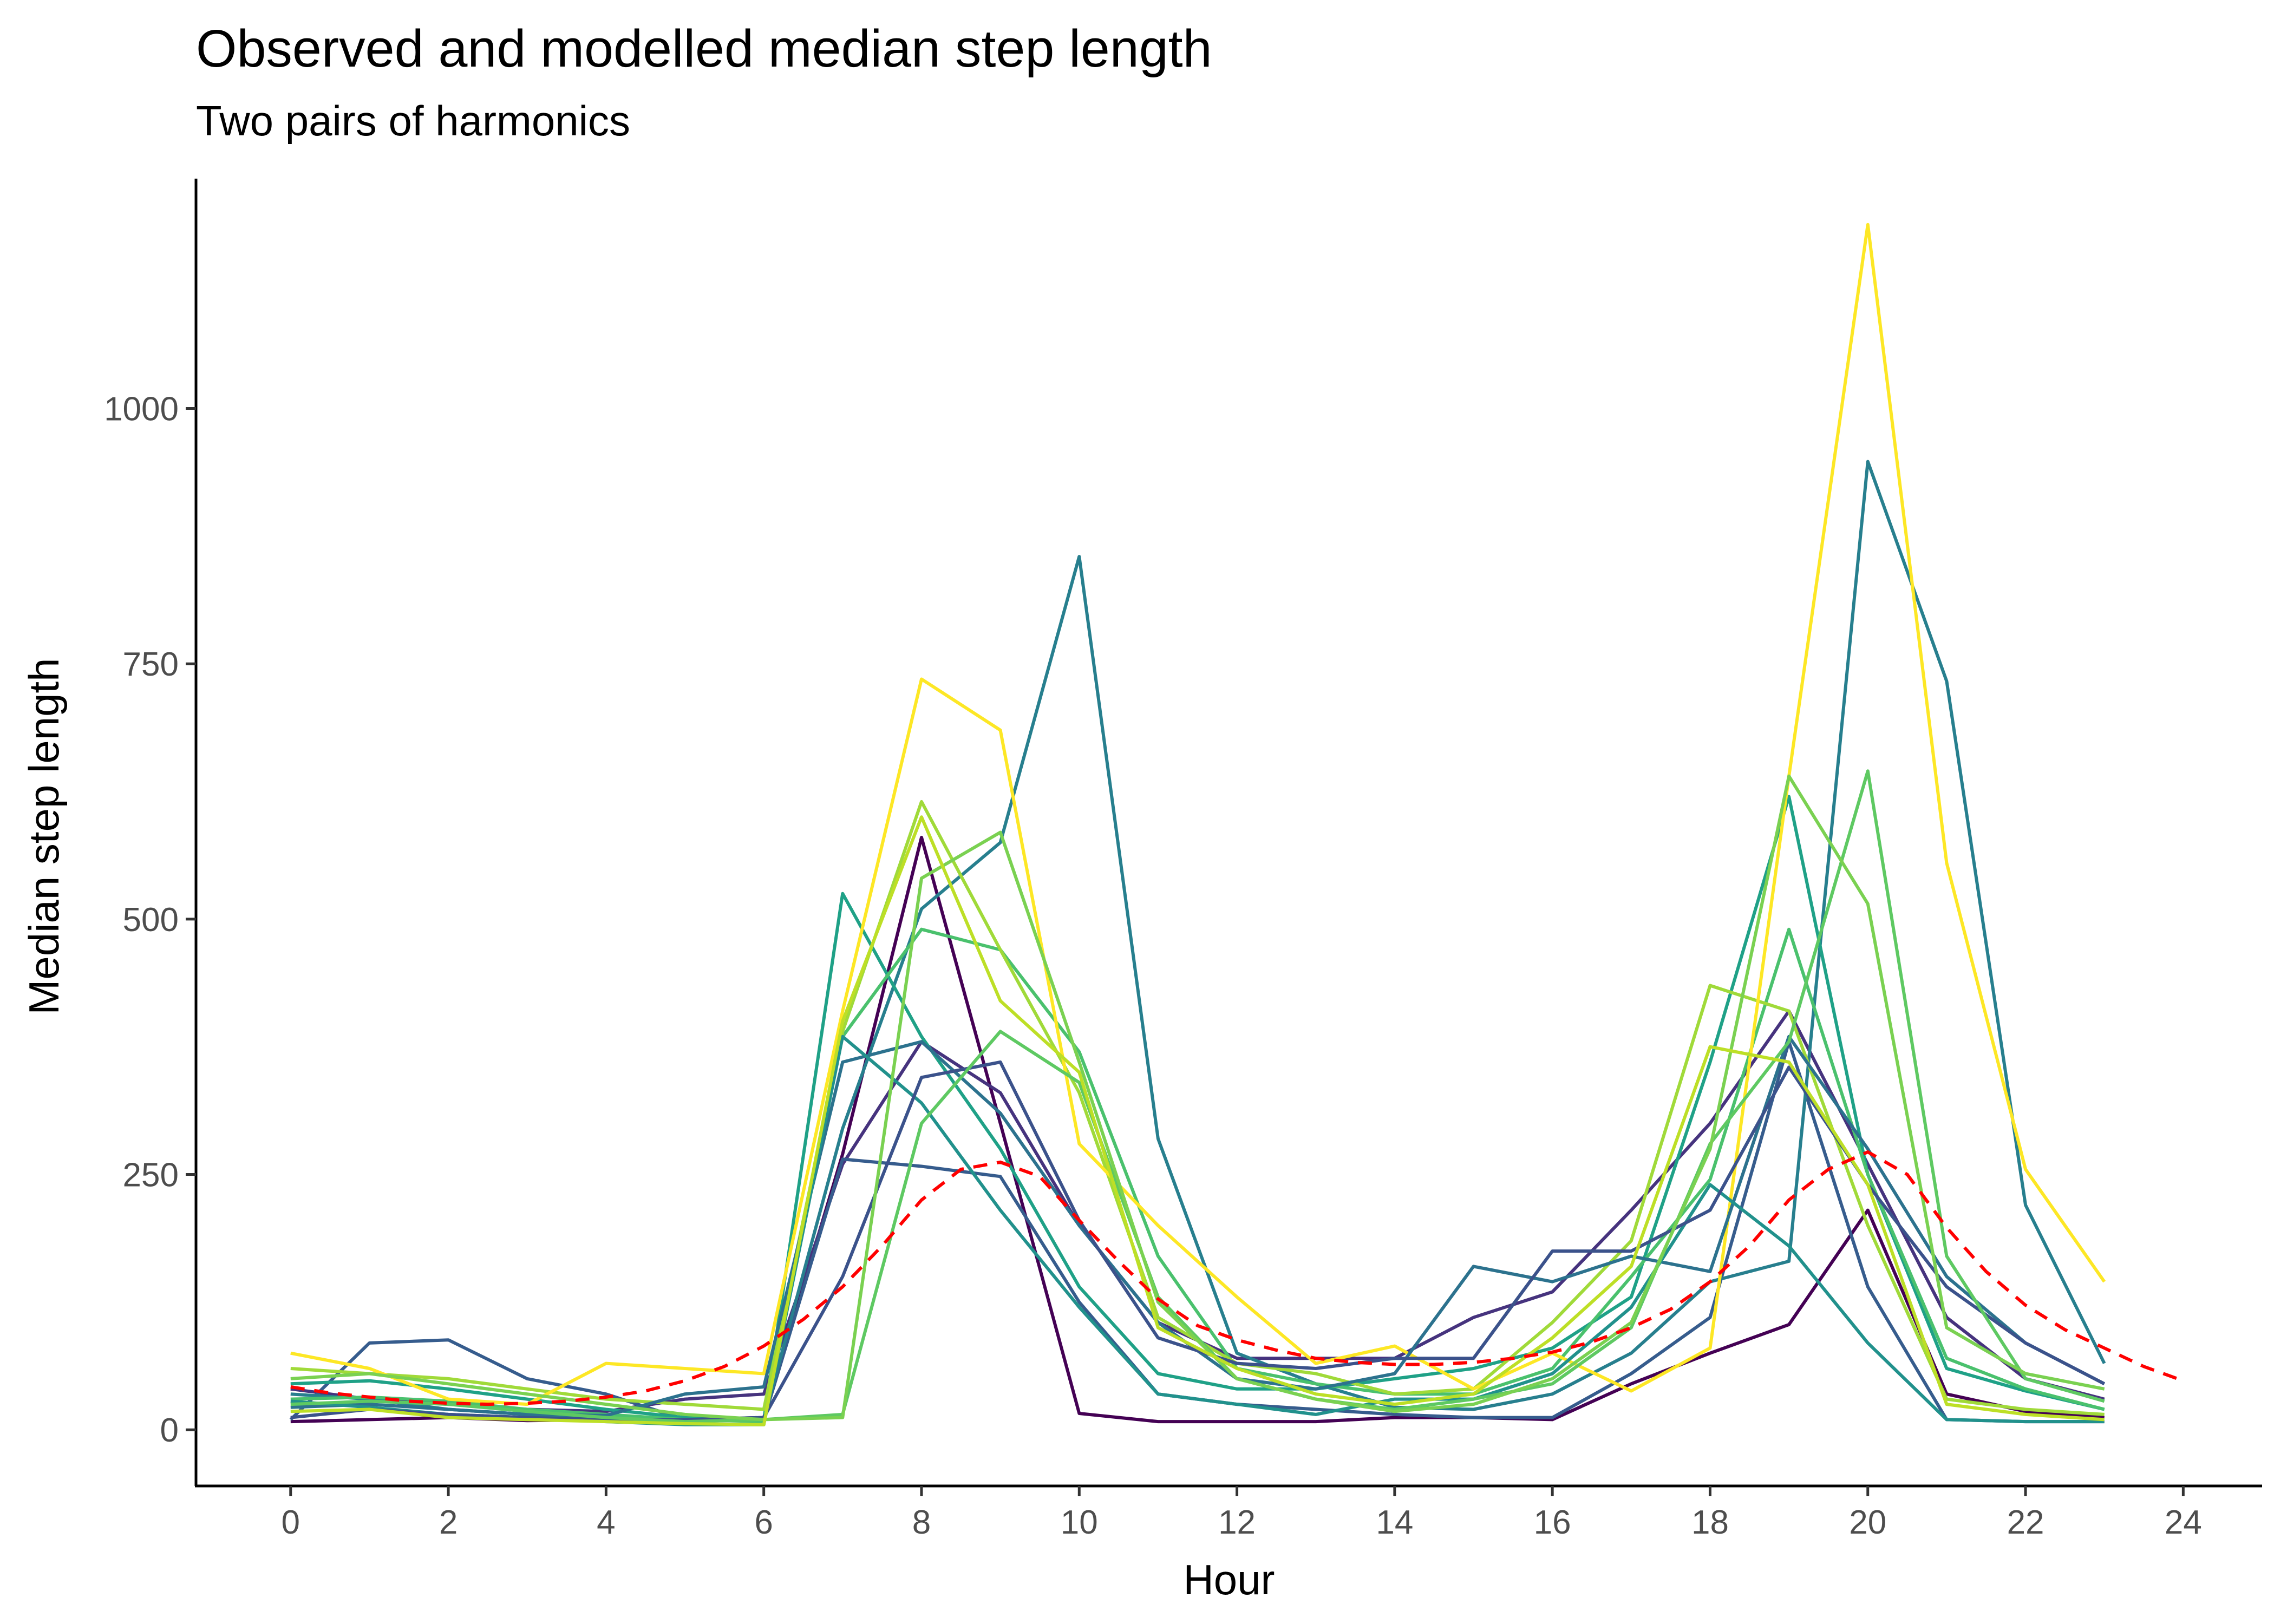 The height and width of the screenshot is (1624, 2274). What do you see at coordinates (922, 1522) in the screenshot?
I see `x-tick-label: 8` at bounding box center [922, 1522].